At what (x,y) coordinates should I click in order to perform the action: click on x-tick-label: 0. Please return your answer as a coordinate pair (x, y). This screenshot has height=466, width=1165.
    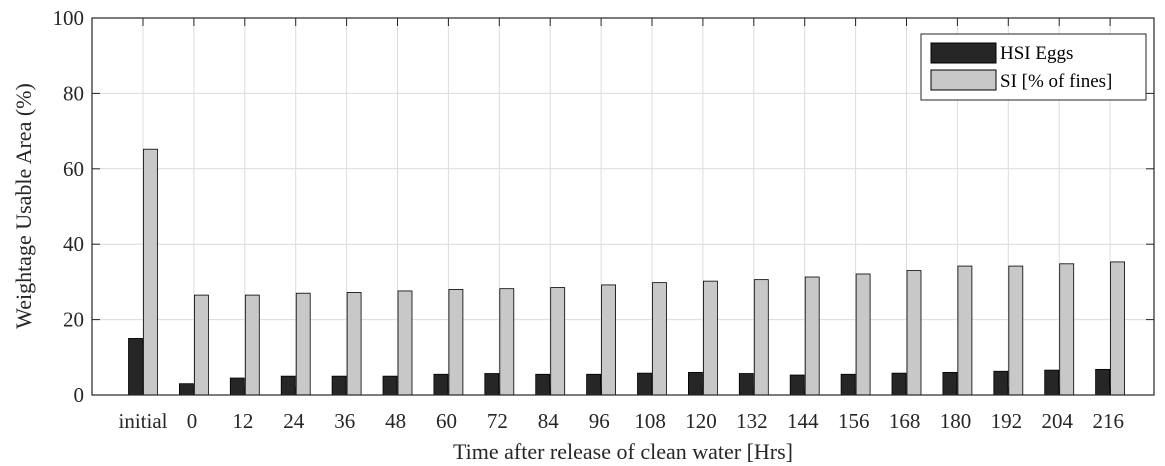
    Looking at the image, I should click on (192, 421).